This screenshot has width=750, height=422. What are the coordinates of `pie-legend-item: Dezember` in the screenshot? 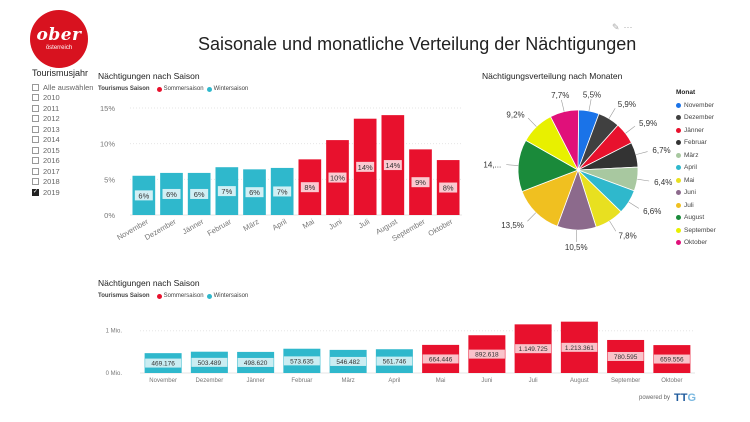 It's located at (711, 118).